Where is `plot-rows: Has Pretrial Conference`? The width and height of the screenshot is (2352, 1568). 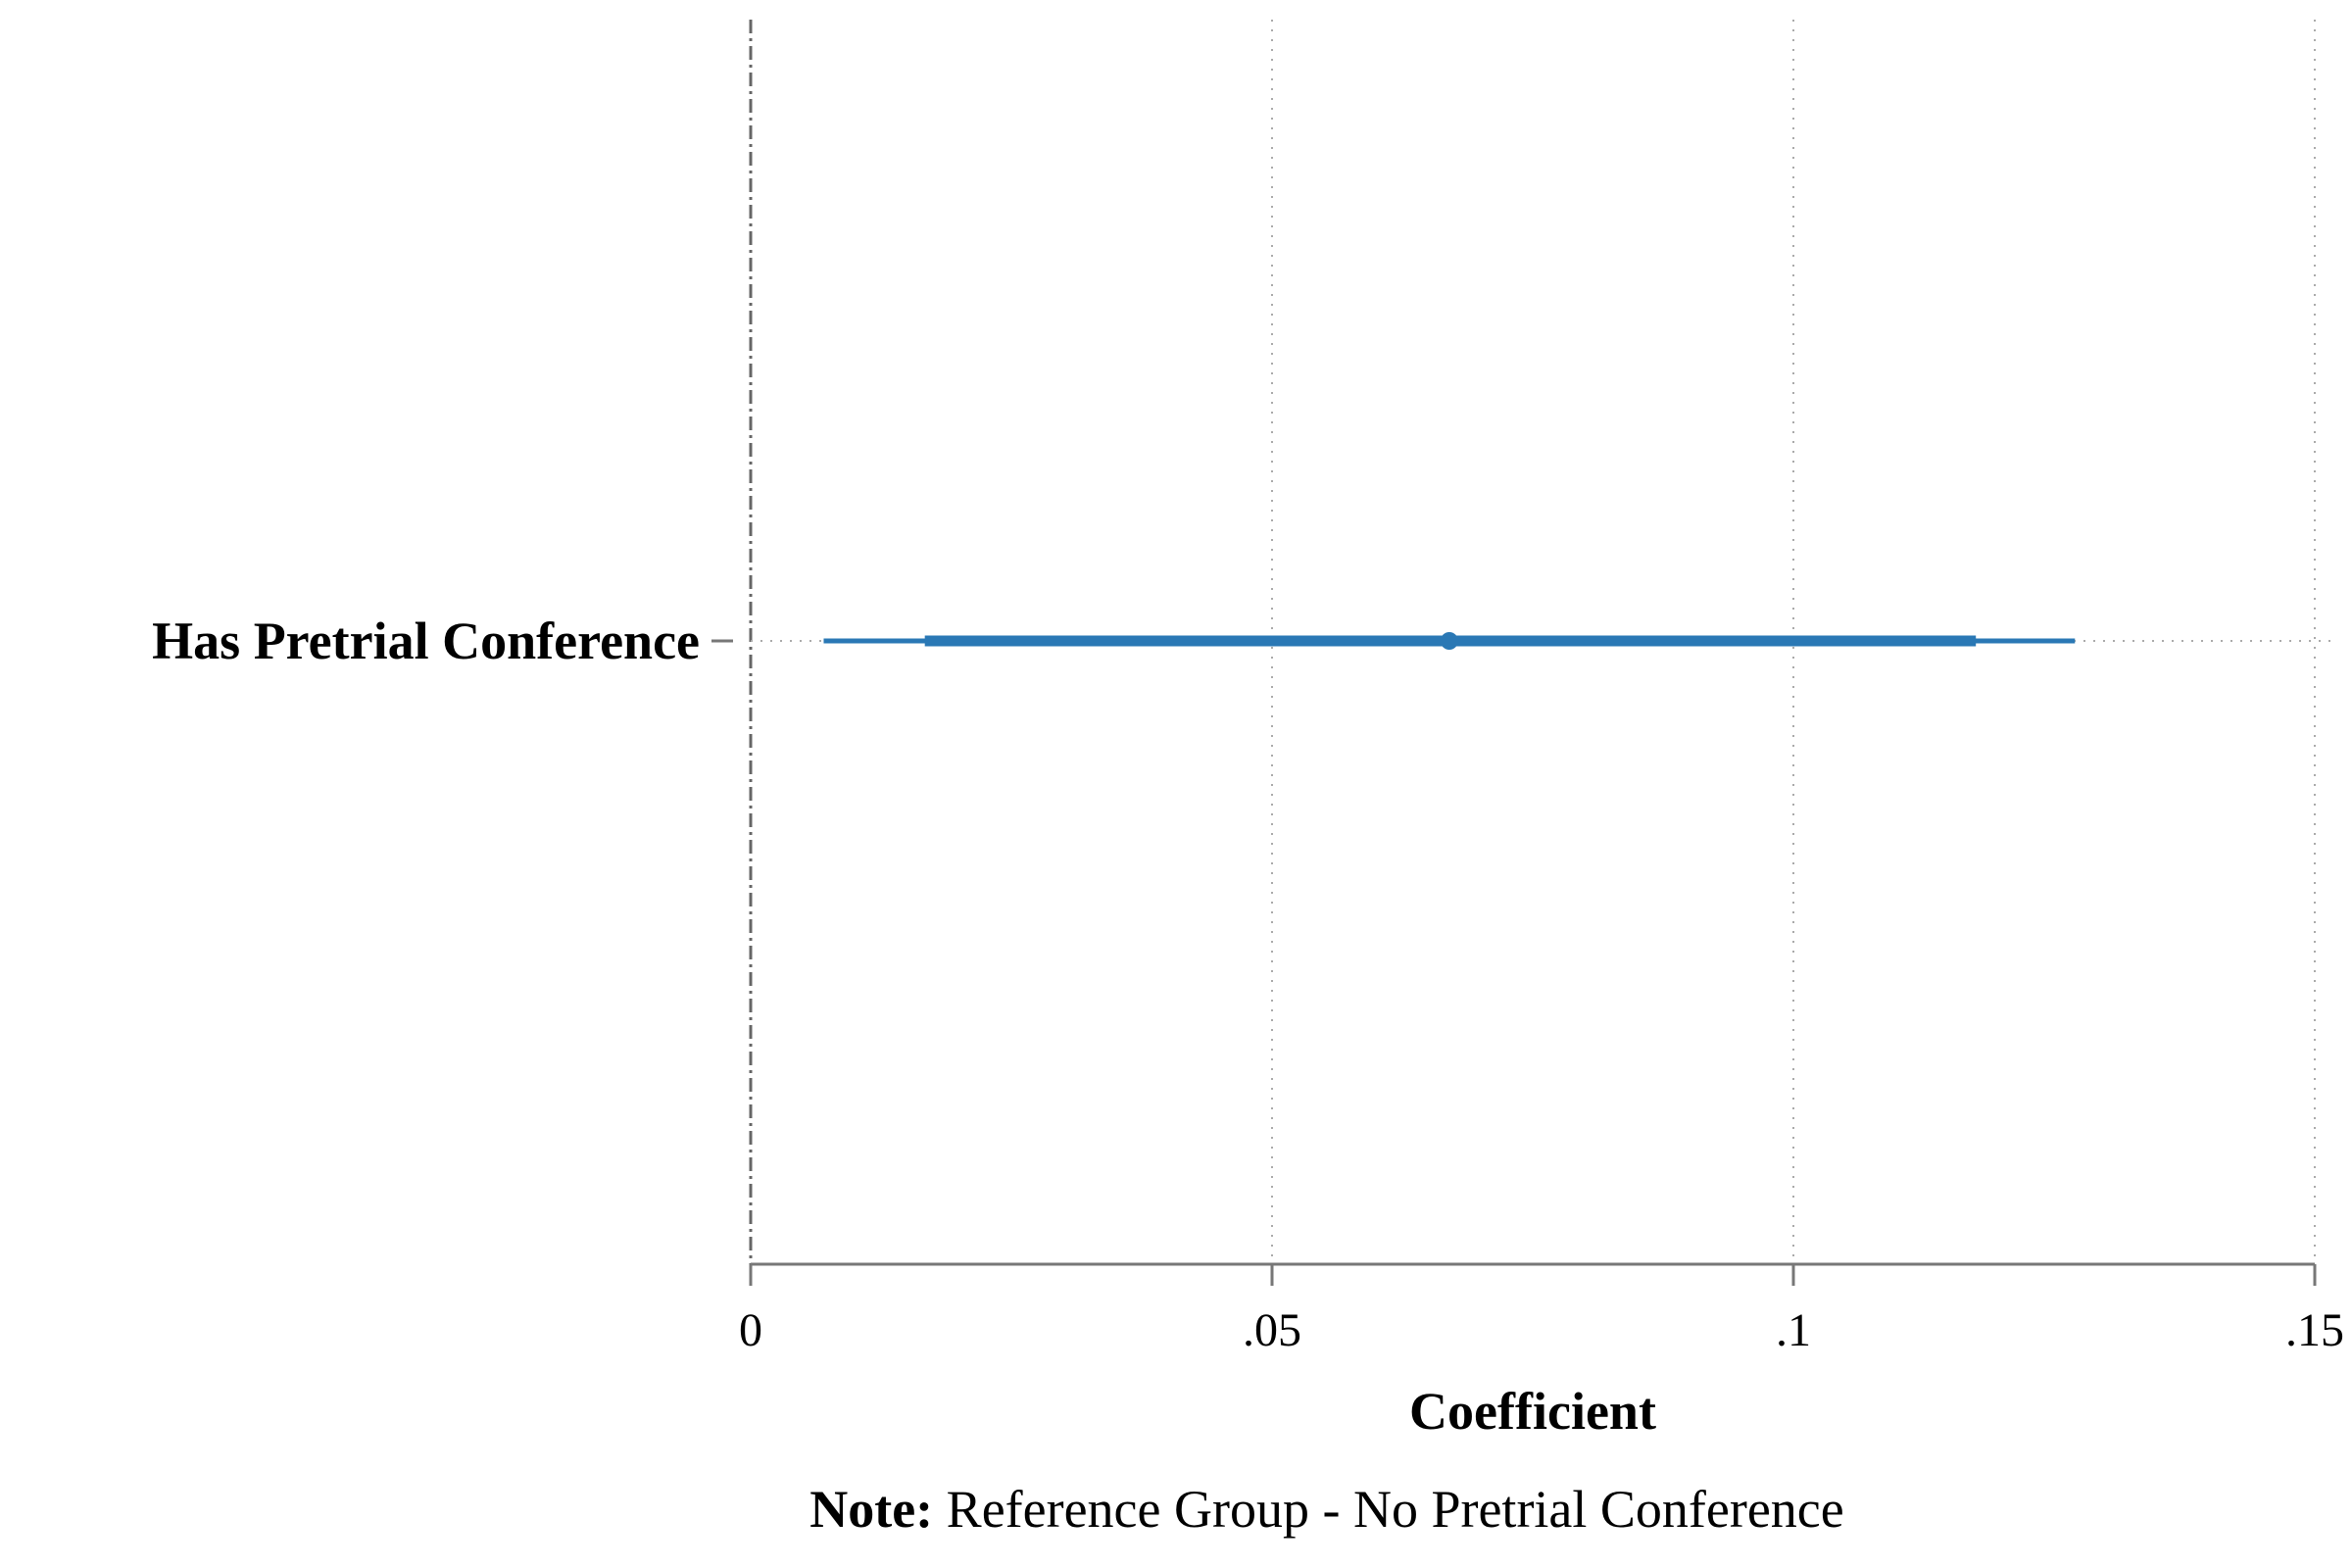
plot-rows: Has Pretrial Conference is located at coordinates (1243, 641).